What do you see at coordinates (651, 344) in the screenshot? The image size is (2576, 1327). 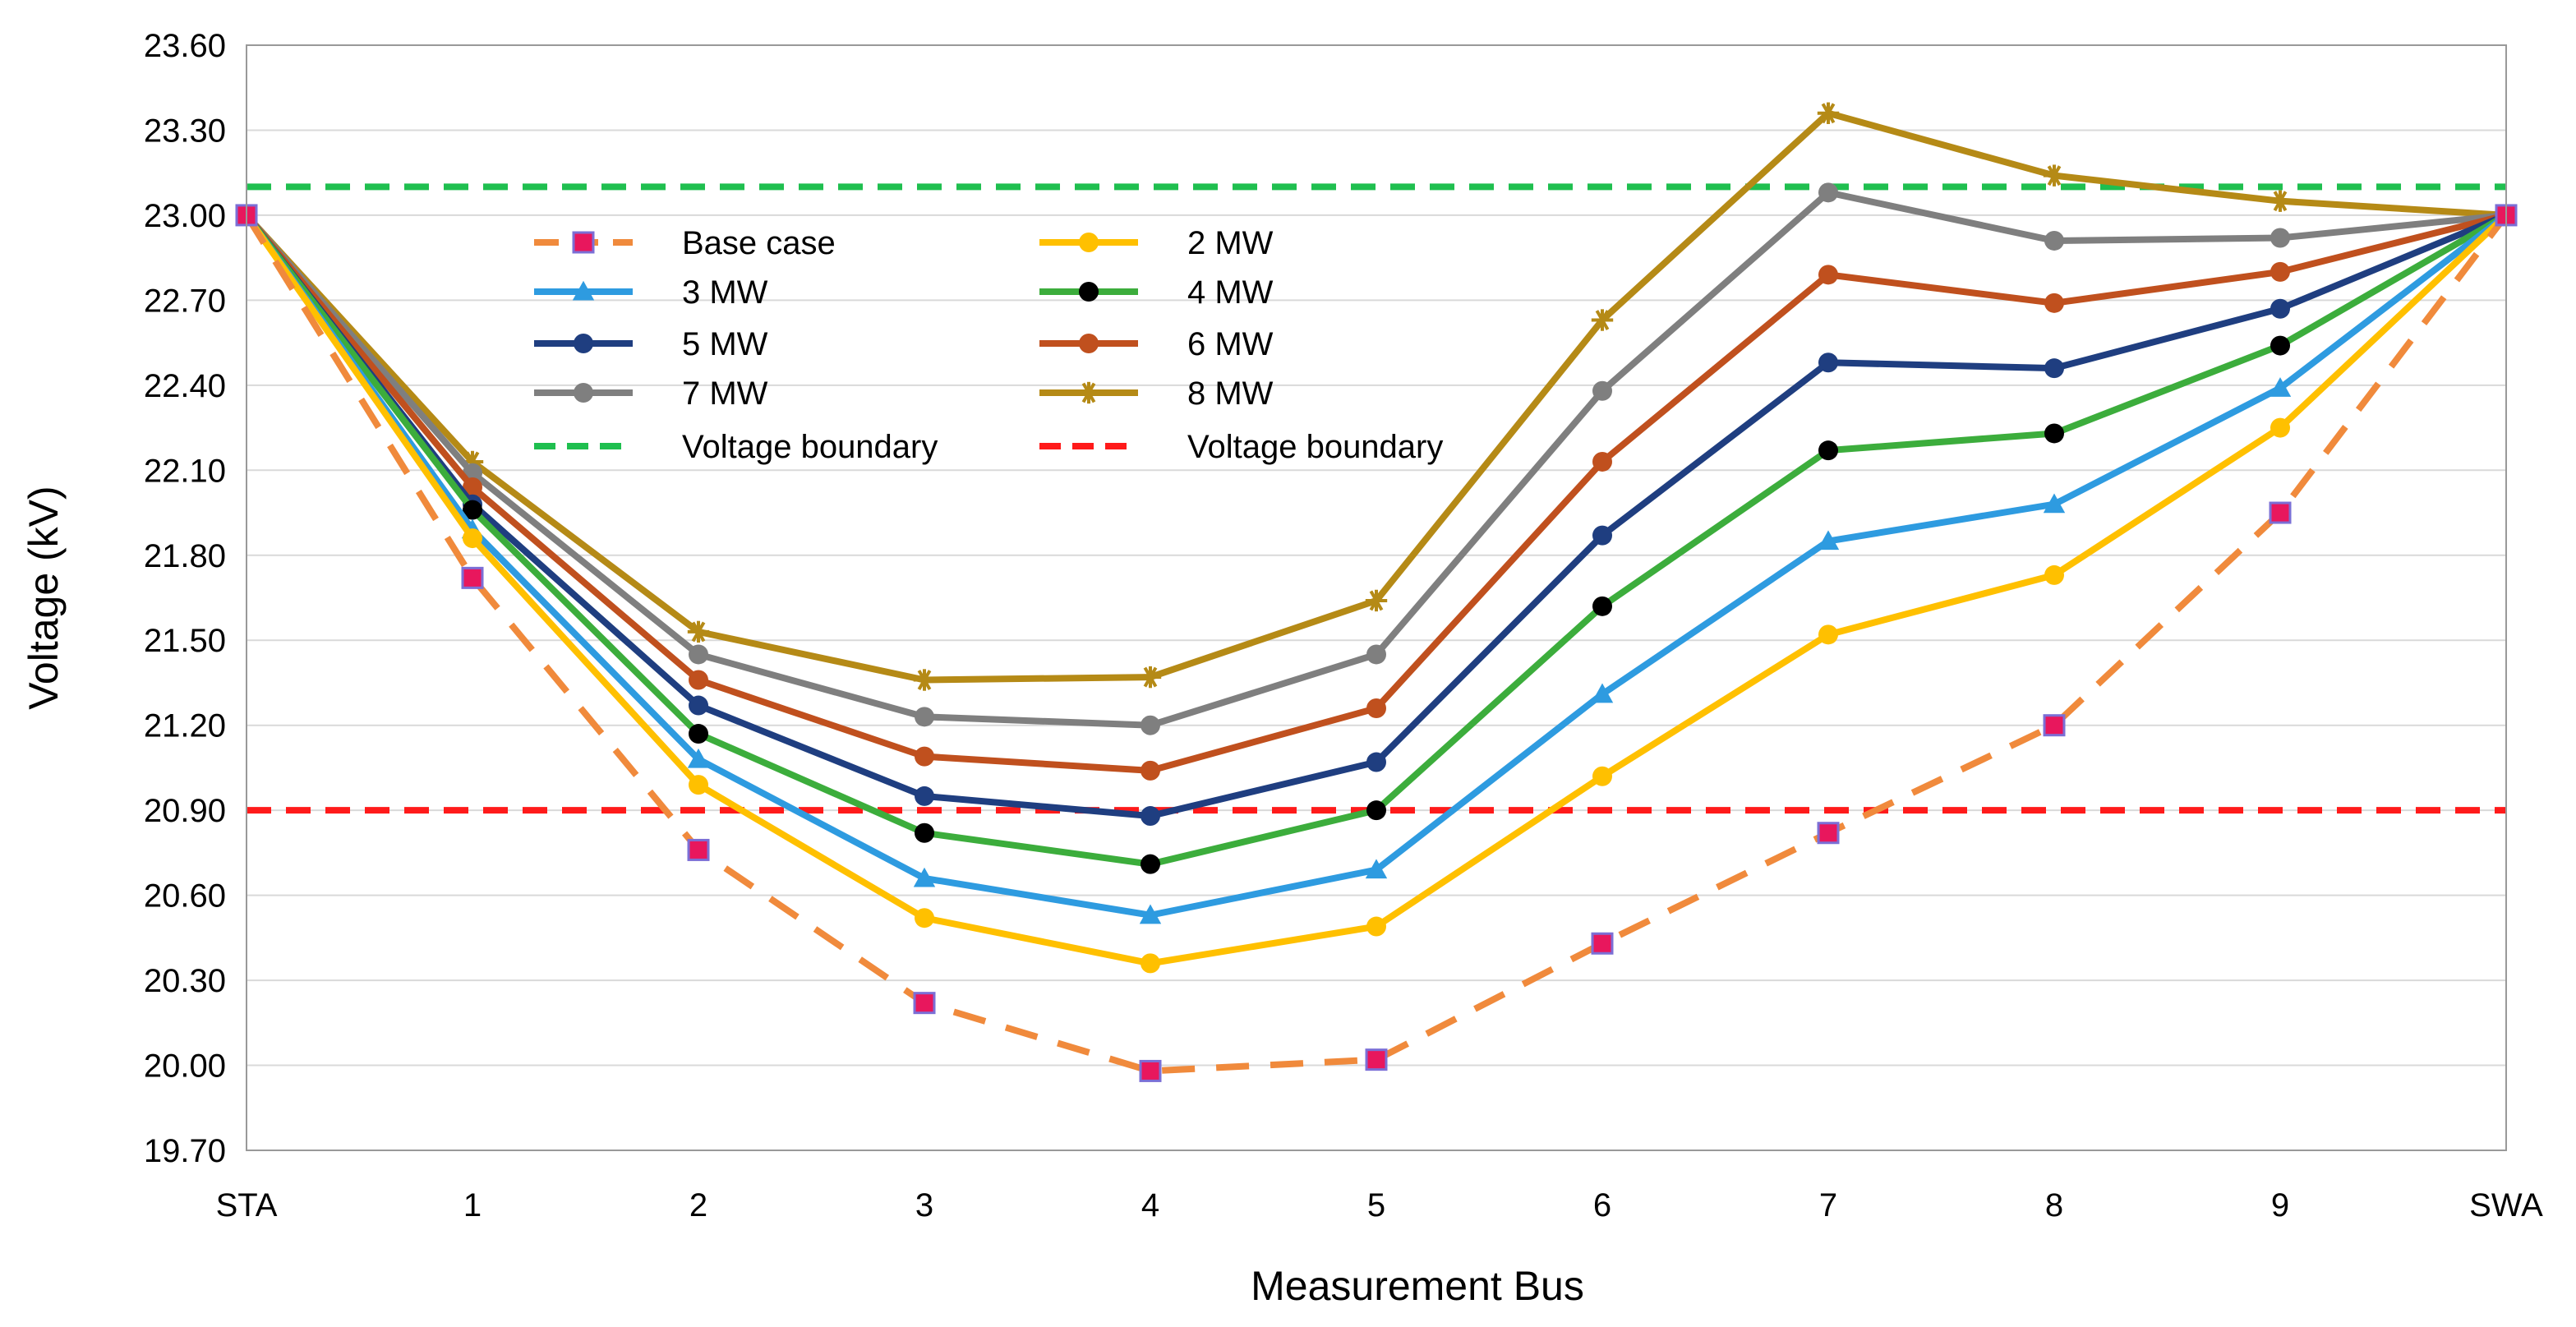 I see `legend-item-5-mw: 5 MW` at bounding box center [651, 344].